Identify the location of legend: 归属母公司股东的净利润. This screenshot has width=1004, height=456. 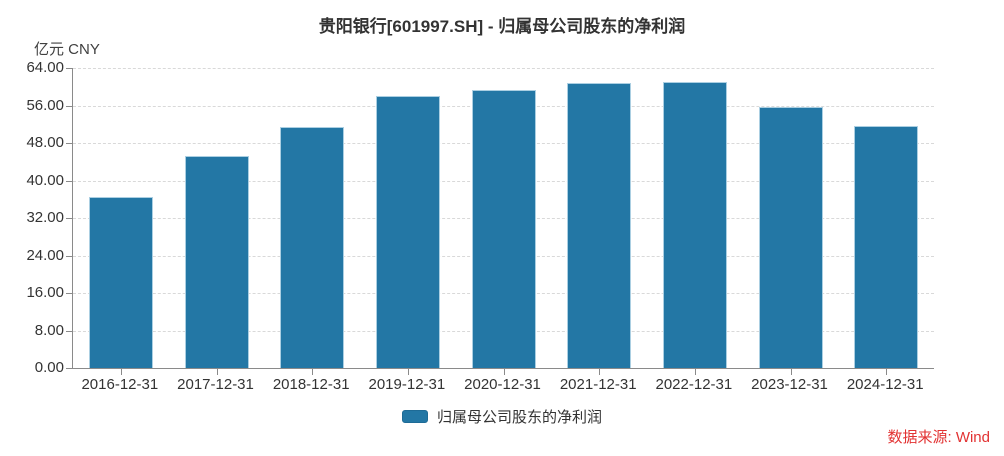
(502, 416).